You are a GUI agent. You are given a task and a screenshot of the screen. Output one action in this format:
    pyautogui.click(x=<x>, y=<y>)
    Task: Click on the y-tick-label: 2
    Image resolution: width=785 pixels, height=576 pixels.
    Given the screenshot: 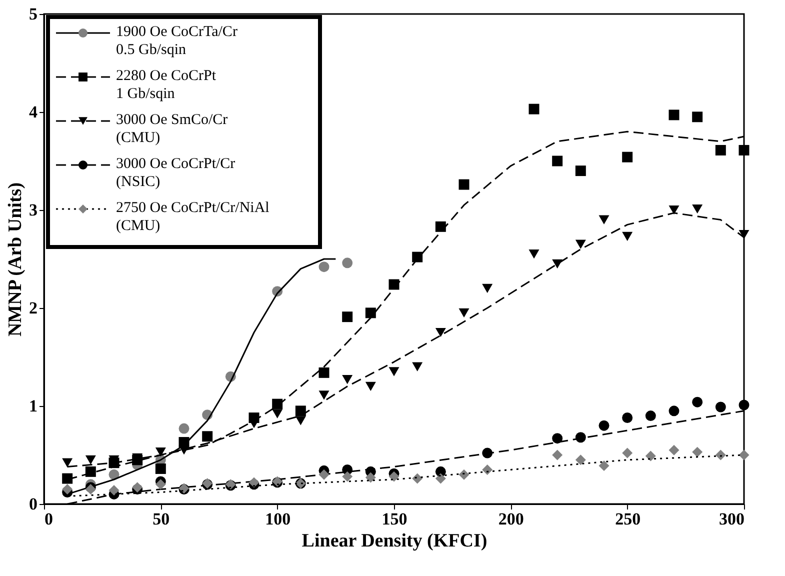 What is the action you would take?
    pyautogui.click(x=33, y=308)
    